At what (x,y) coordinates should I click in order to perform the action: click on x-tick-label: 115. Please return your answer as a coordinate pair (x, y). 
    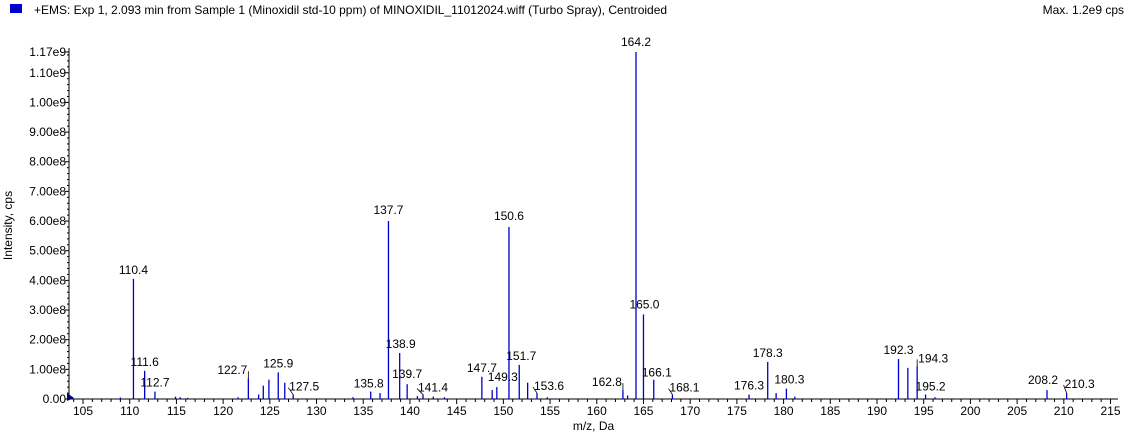
    Looking at the image, I should click on (176, 411).